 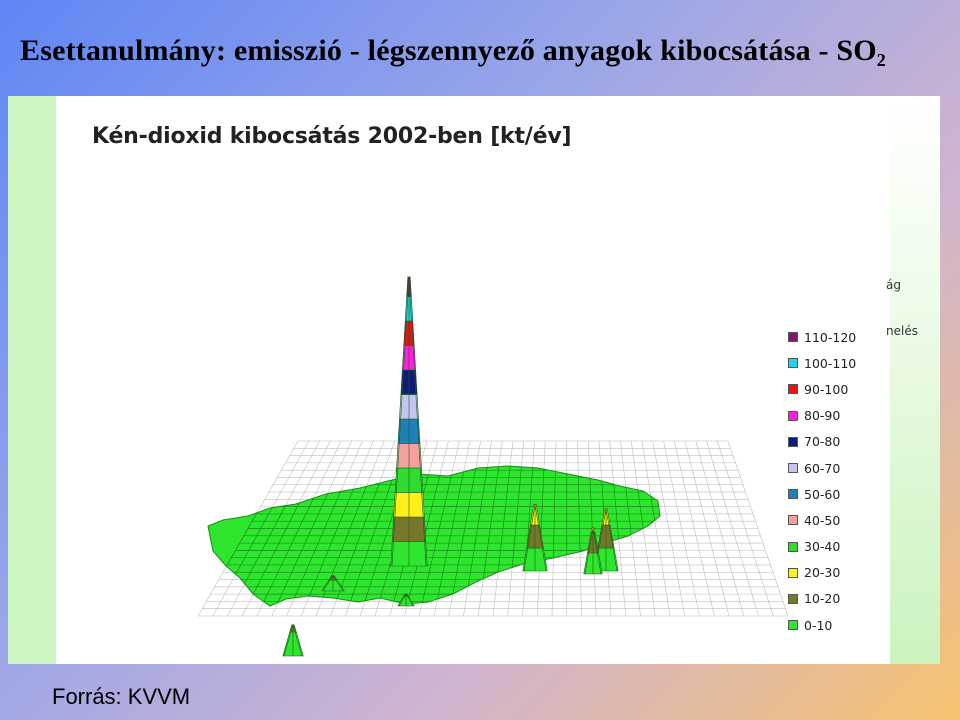 I want to click on legend-label: 0-10, so click(x=818, y=625).